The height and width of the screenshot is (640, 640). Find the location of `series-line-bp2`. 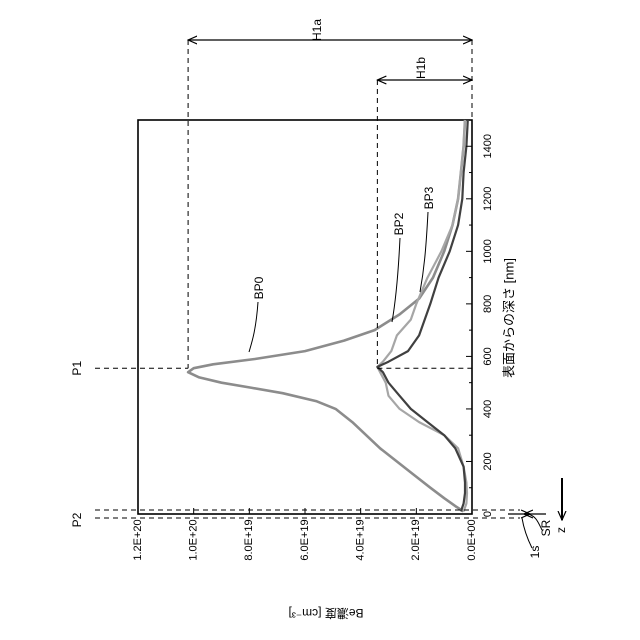

series-line-bp2 is located at coordinates (422, 315).